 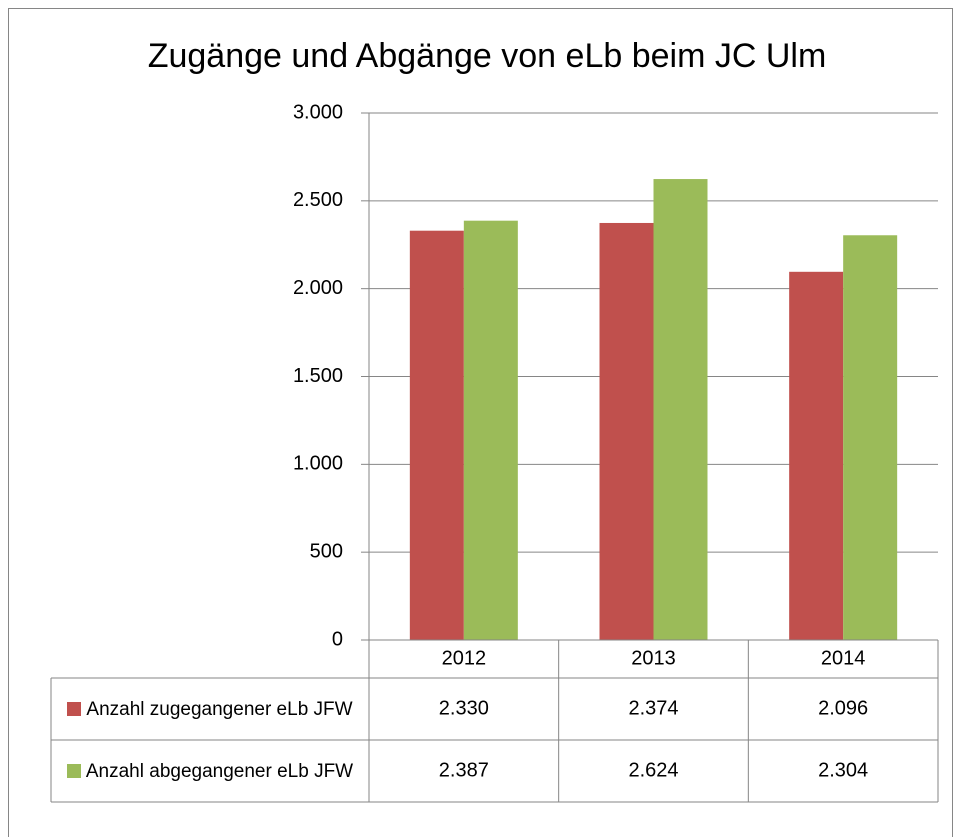 What do you see at coordinates (653, 658) in the screenshot?
I see `x-tick-label: 2013` at bounding box center [653, 658].